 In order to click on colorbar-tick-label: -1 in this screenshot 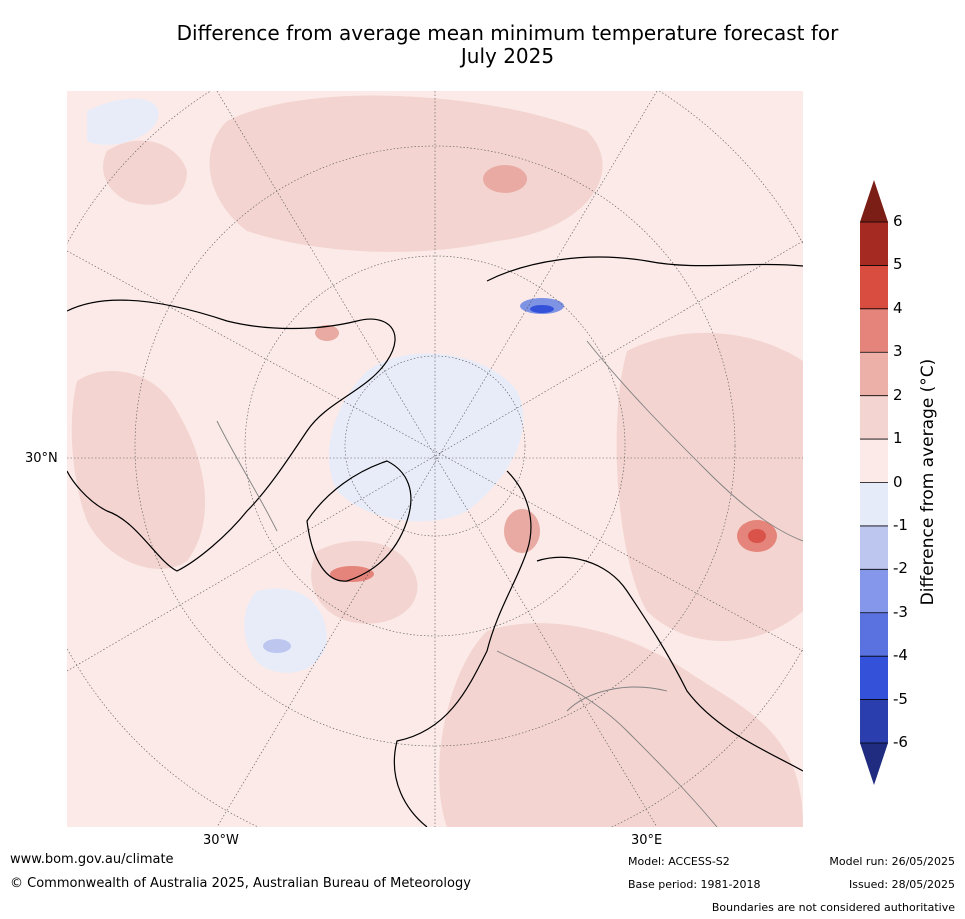, I will do `click(900, 524)`.